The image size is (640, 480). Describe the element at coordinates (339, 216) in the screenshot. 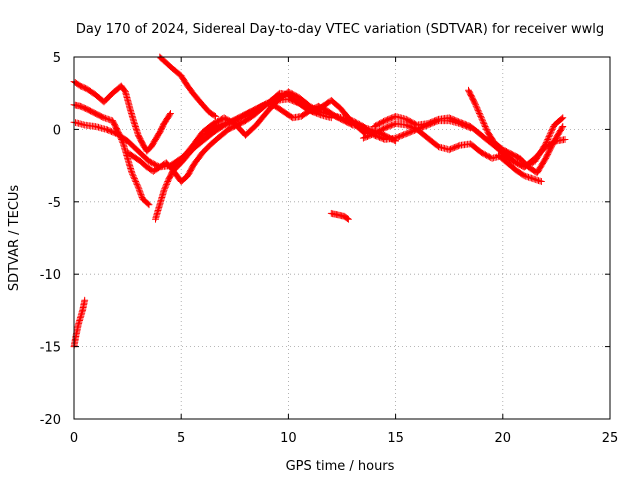

I see `series-track-l` at that location.